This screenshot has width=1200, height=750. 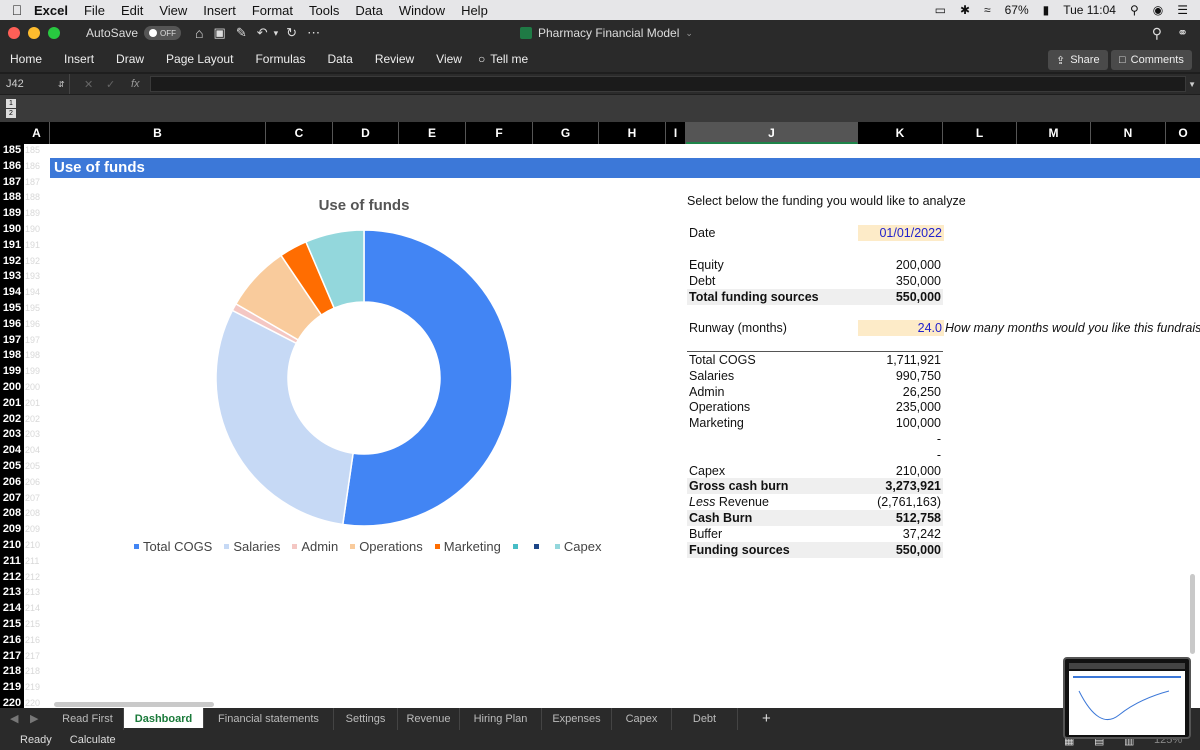 I want to click on screenshot-thumbnail, so click(x=1127, y=698).